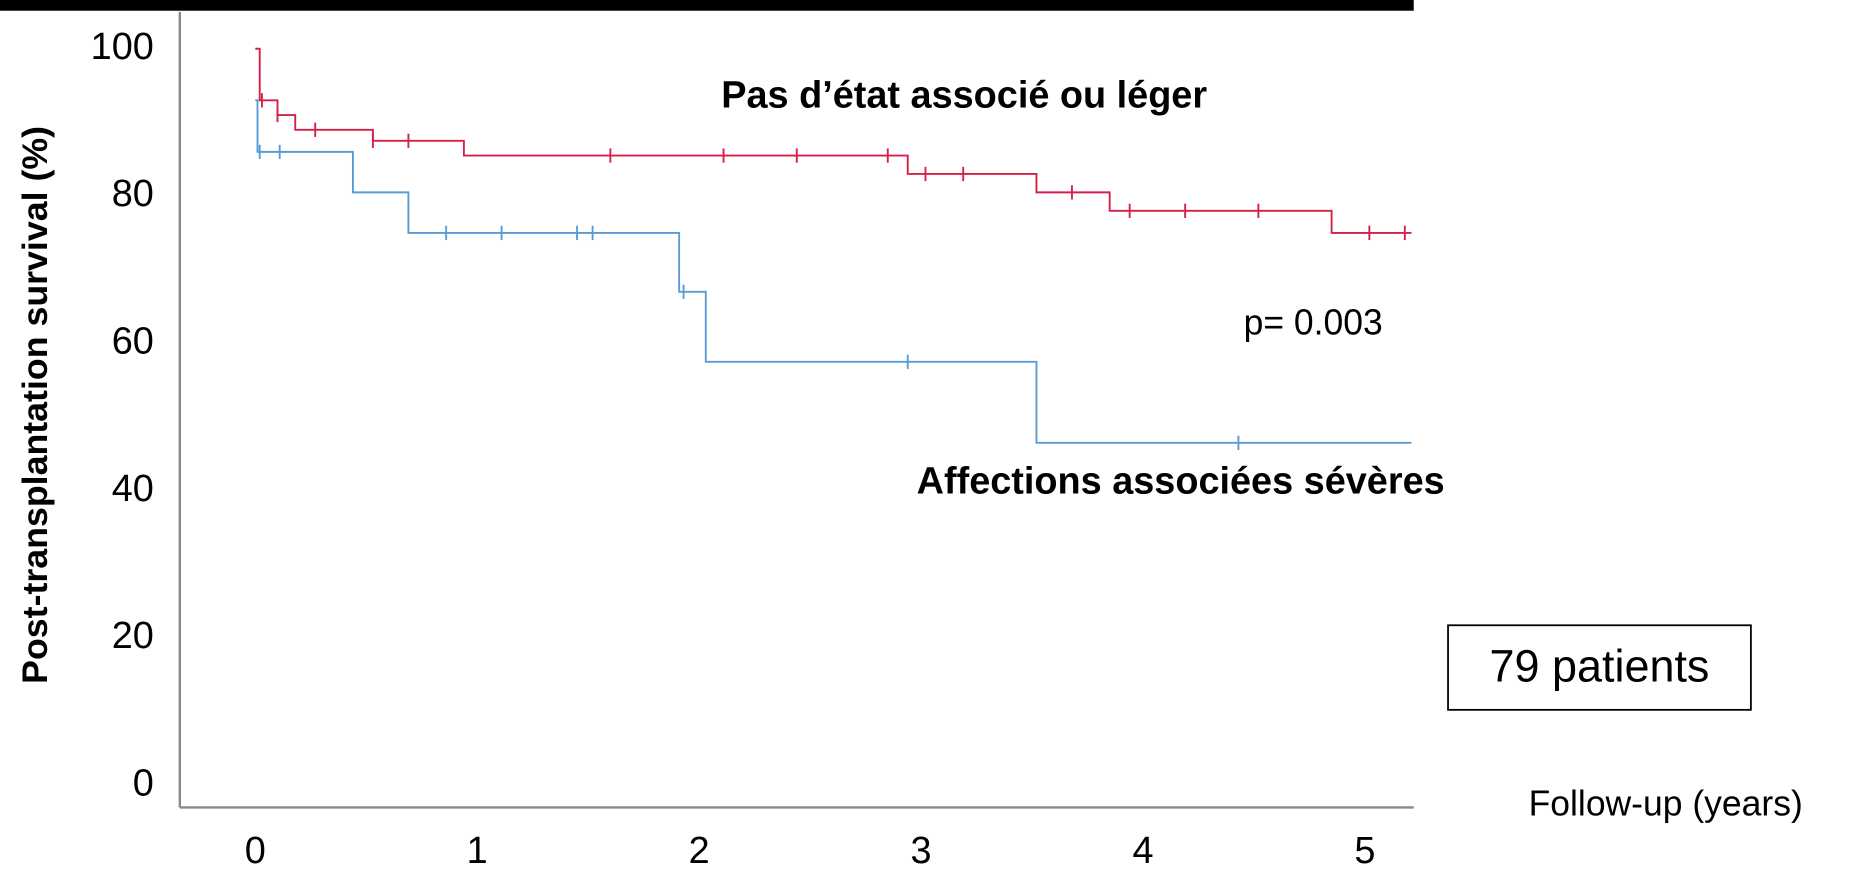 The height and width of the screenshot is (873, 1855). Describe the element at coordinates (133, 194) in the screenshot. I see `y-tick-label: 80` at that location.